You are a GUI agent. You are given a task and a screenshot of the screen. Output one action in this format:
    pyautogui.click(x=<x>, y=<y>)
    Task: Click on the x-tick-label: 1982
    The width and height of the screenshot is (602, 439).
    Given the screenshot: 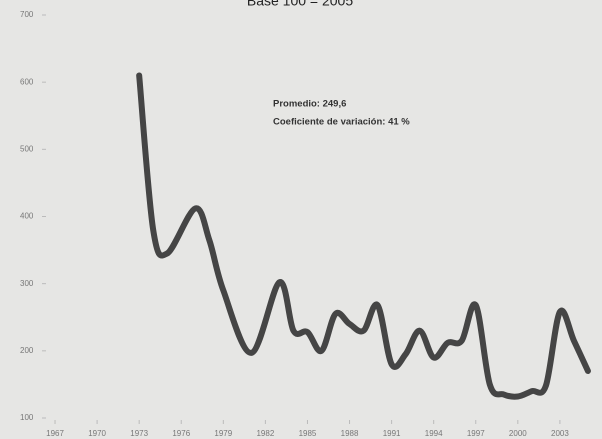 What is the action you would take?
    pyautogui.click(x=265, y=433)
    